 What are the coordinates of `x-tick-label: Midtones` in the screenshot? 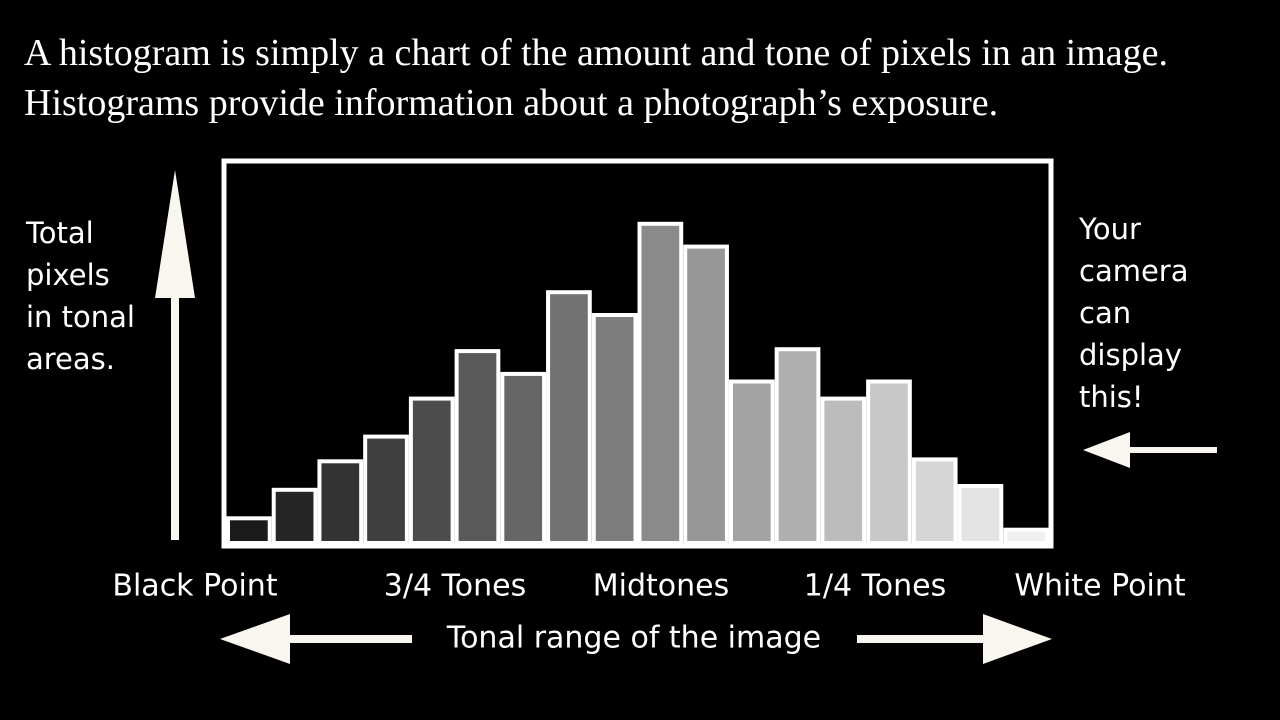 It's located at (661, 586).